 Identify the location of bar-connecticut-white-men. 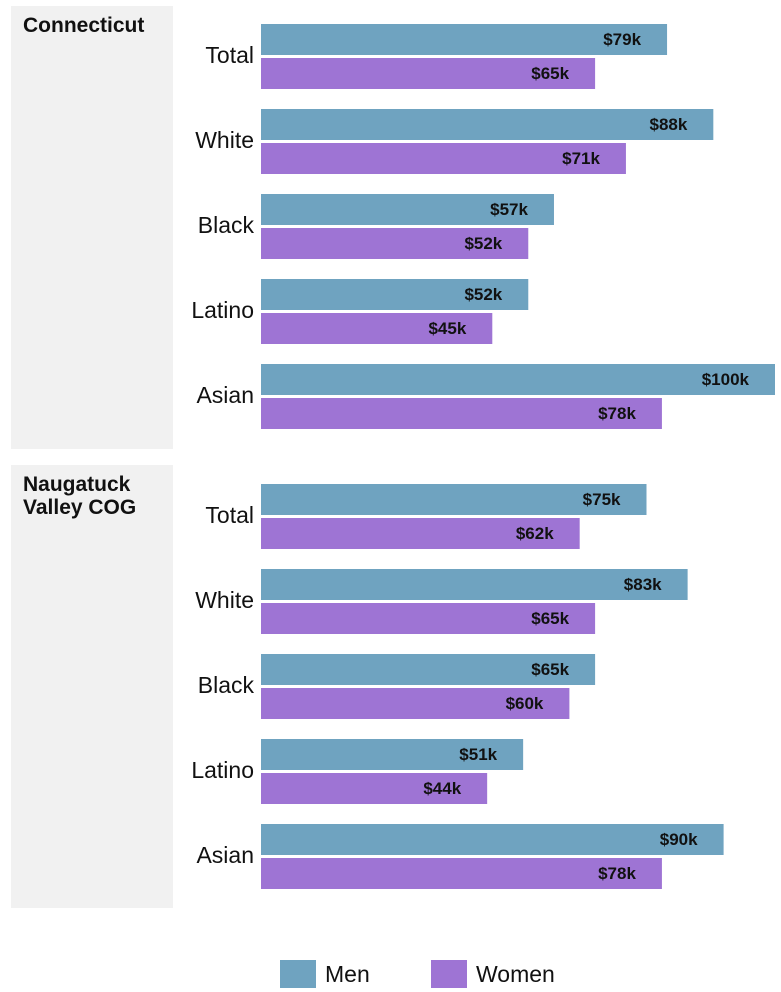
(487, 124).